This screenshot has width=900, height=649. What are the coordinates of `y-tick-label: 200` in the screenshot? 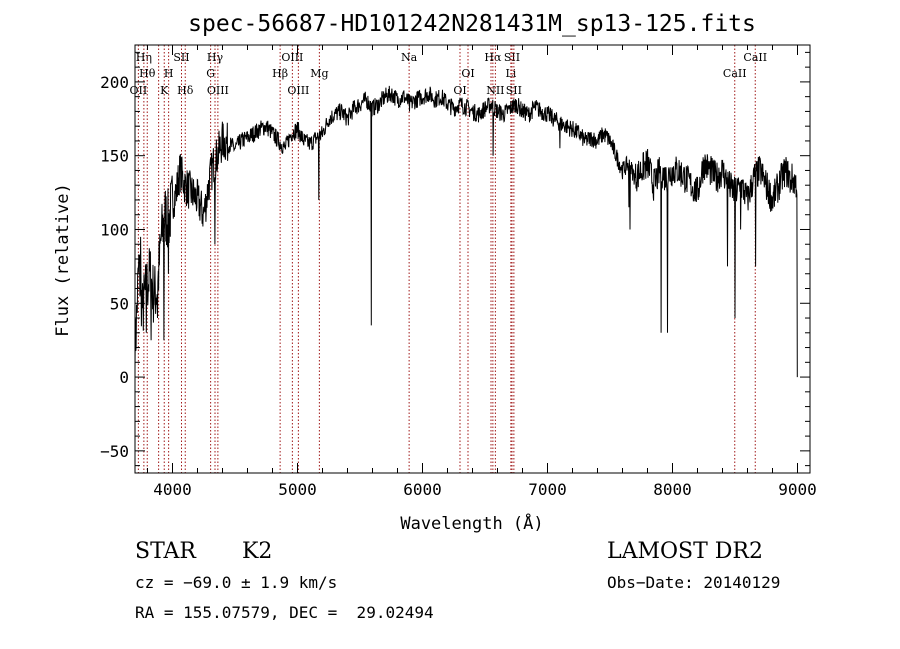 It's located at (114, 82).